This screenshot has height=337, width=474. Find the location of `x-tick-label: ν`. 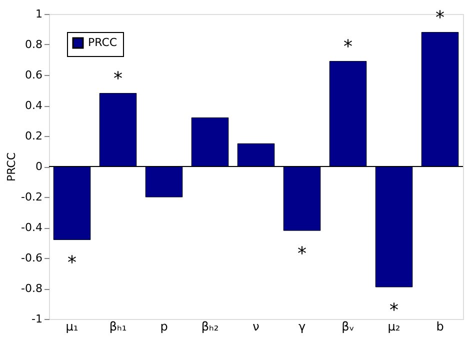

x-tick-label: ν is located at coordinates (256, 327).